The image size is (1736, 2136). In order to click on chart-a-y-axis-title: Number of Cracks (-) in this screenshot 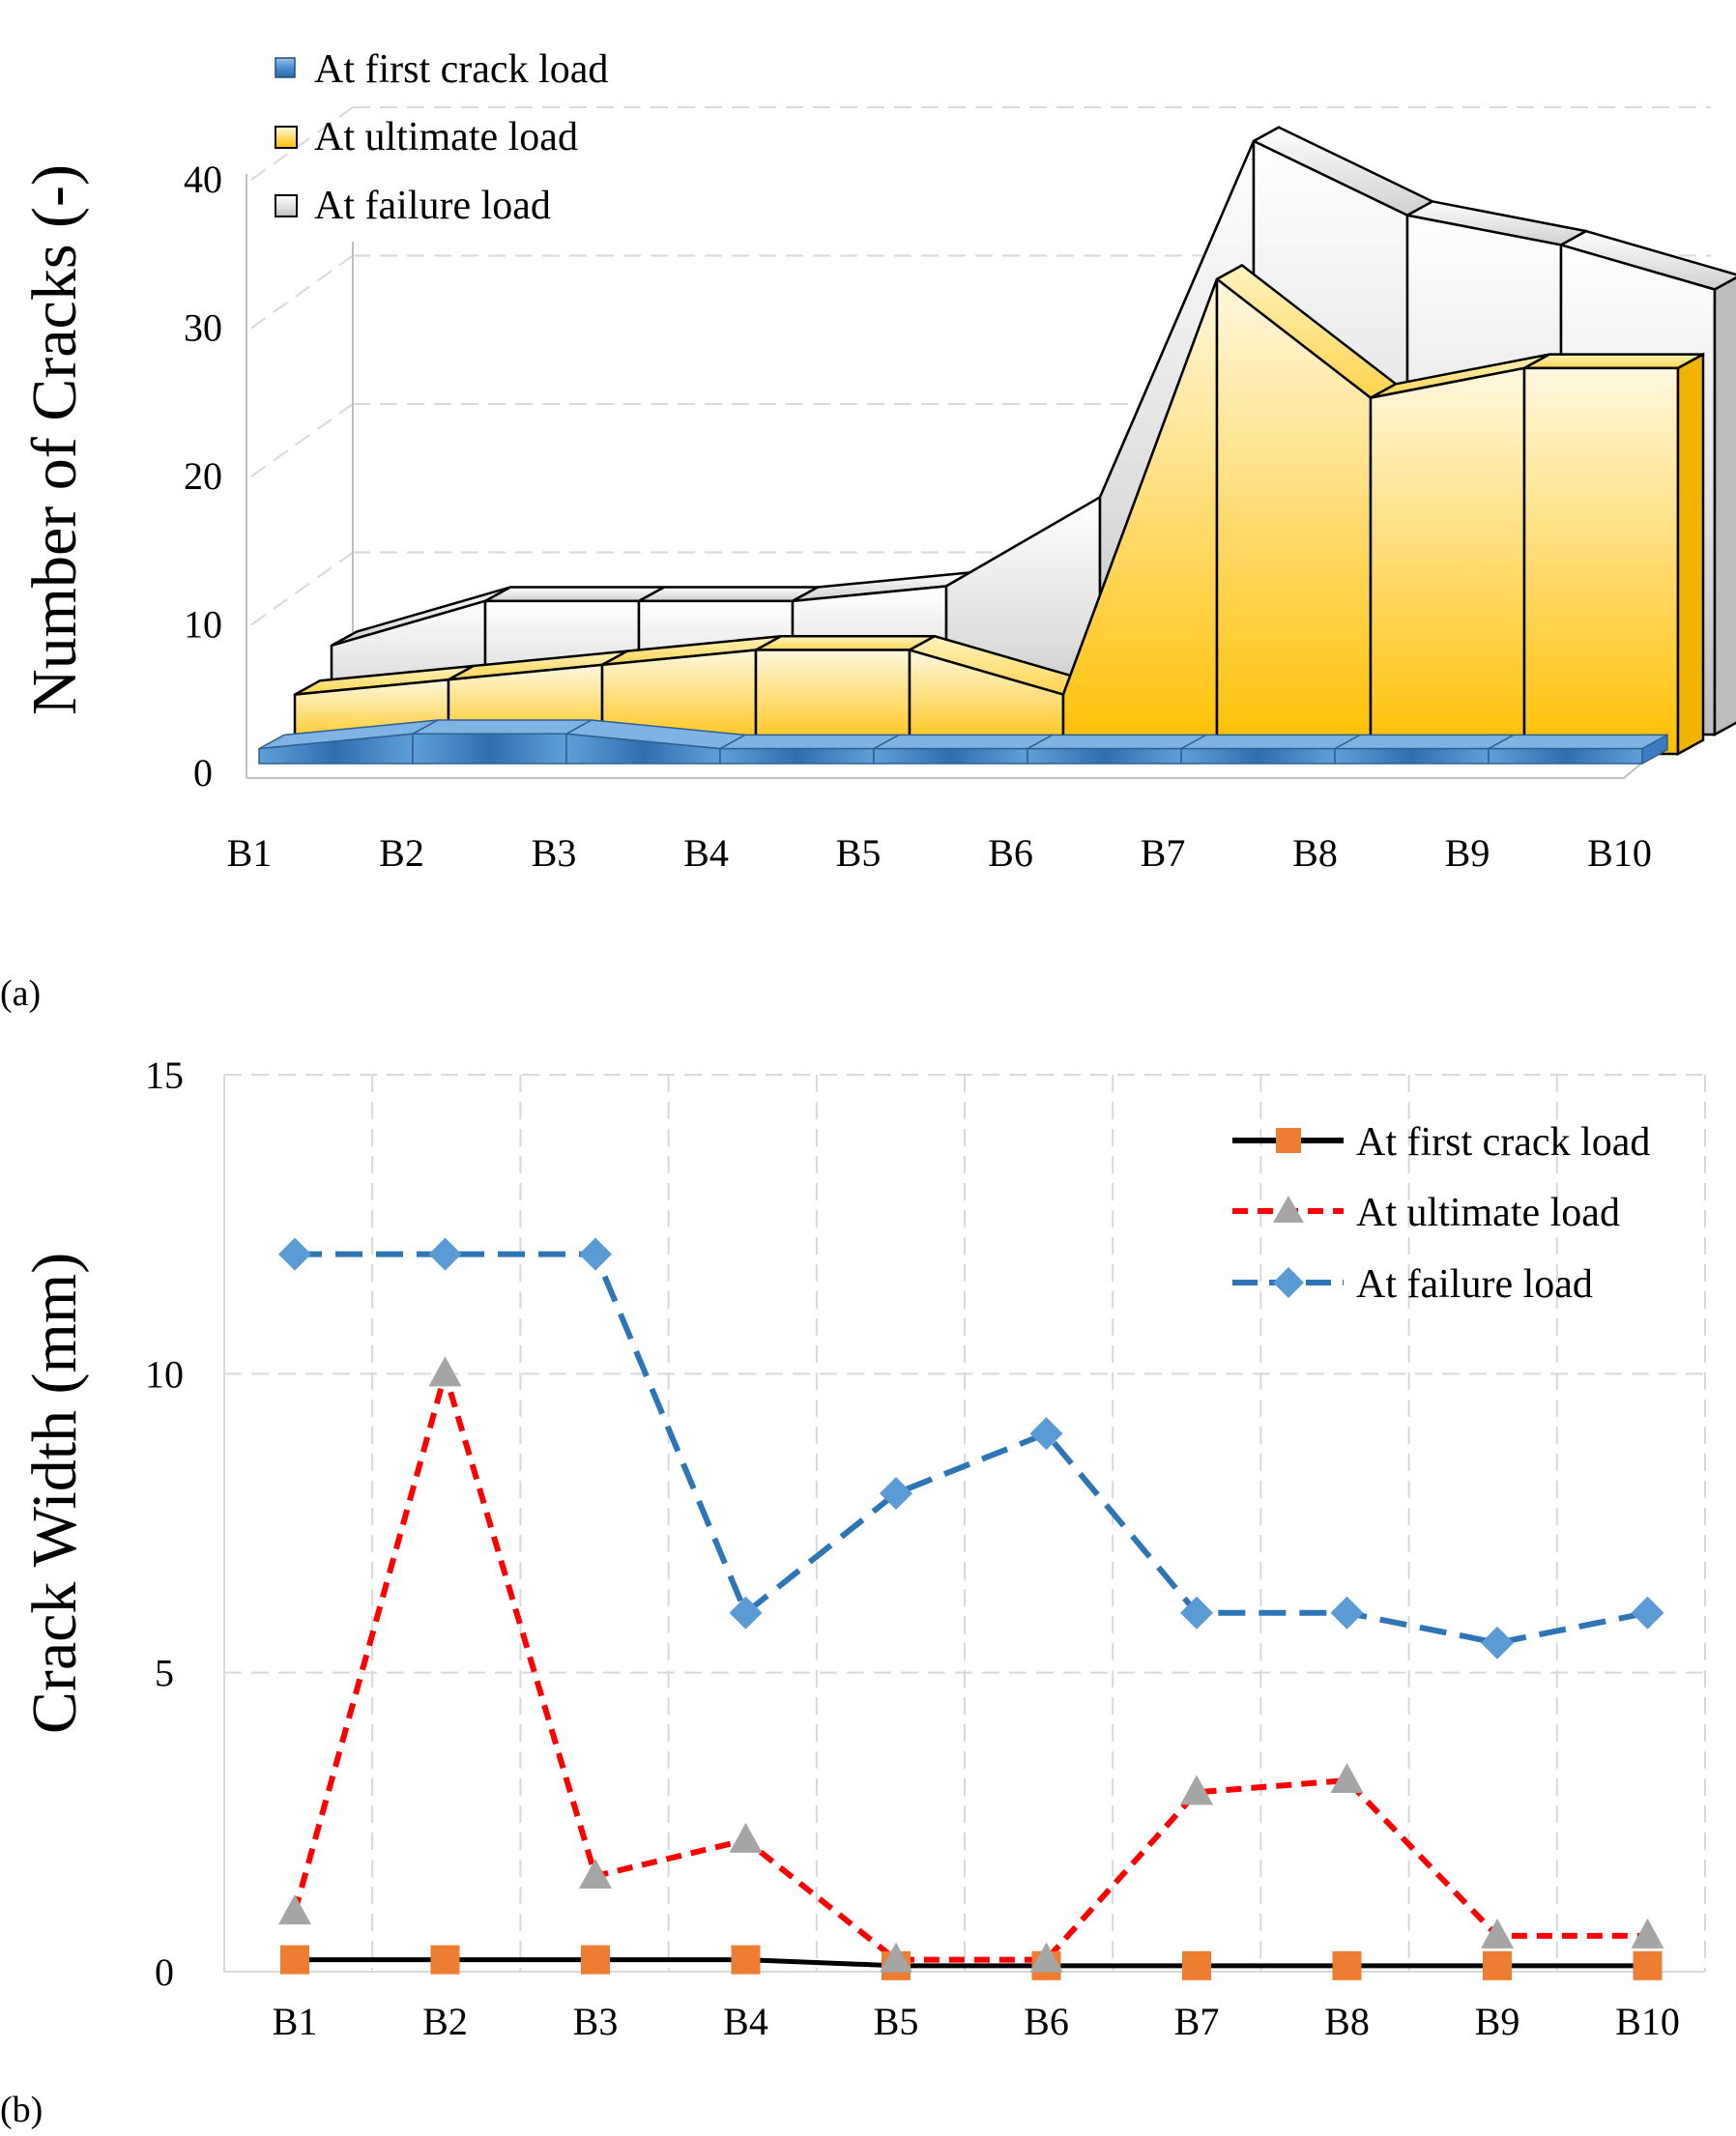, I will do `click(54, 439)`.